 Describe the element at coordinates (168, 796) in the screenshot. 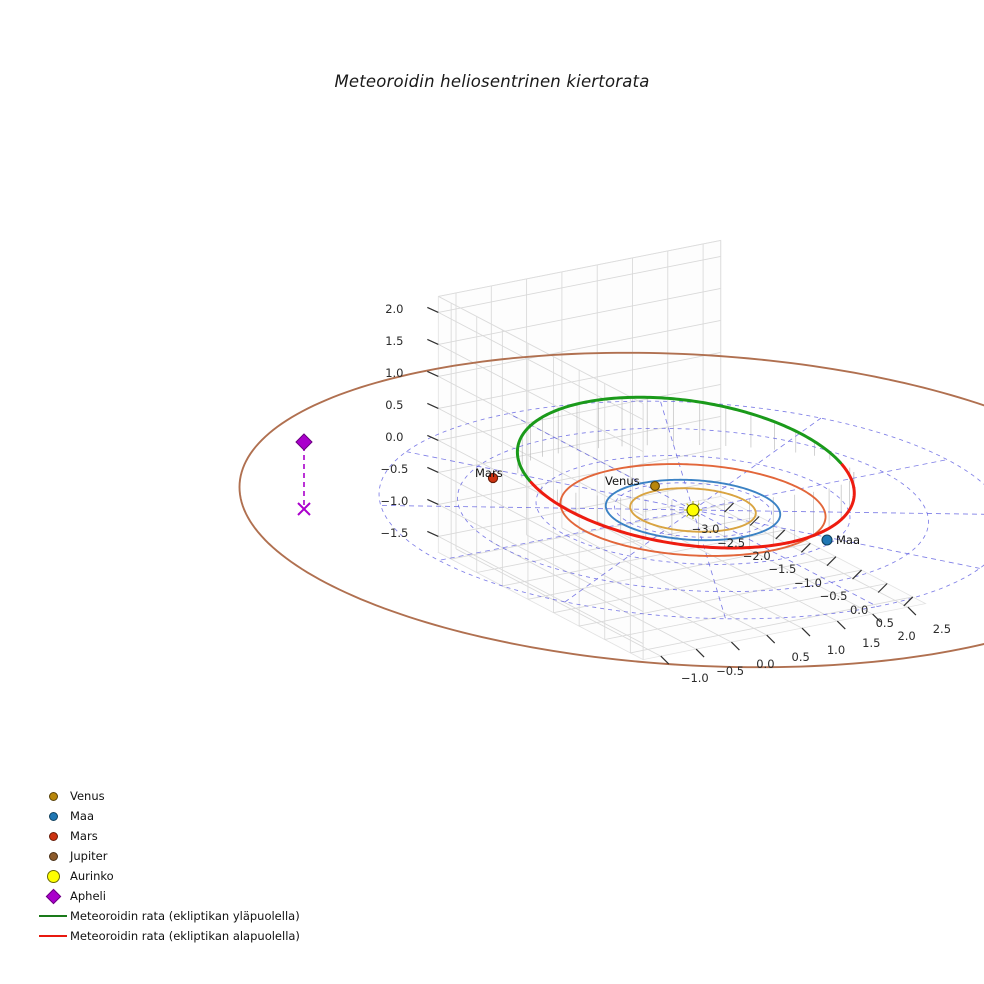

I see `legend-item: Venus` at that location.